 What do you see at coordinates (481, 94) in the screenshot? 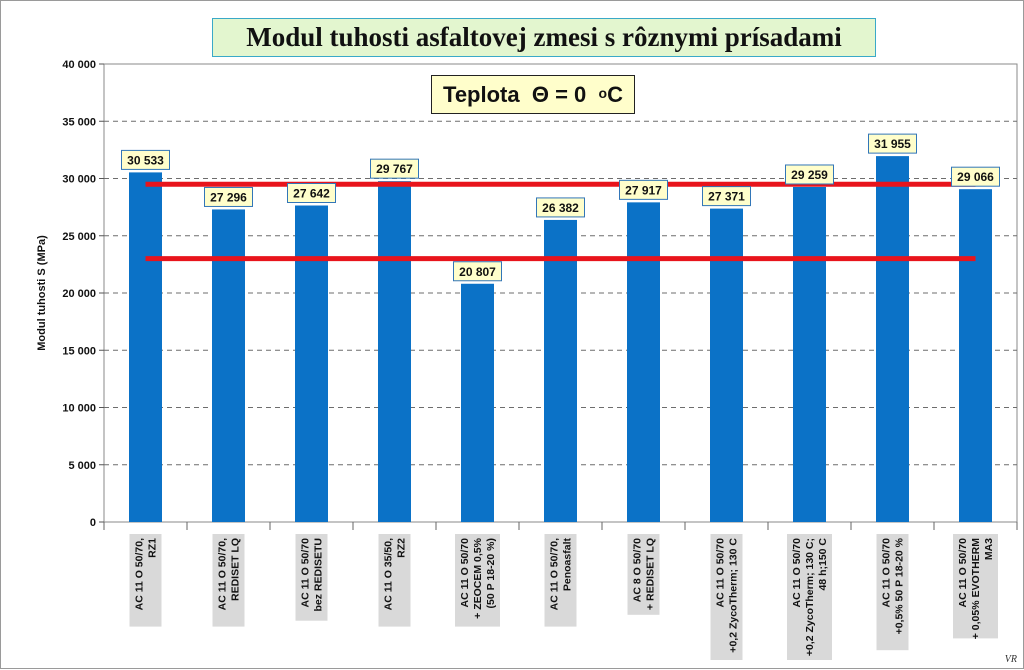
I see `temperature-prefix: Teplota` at bounding box center [481, 94].